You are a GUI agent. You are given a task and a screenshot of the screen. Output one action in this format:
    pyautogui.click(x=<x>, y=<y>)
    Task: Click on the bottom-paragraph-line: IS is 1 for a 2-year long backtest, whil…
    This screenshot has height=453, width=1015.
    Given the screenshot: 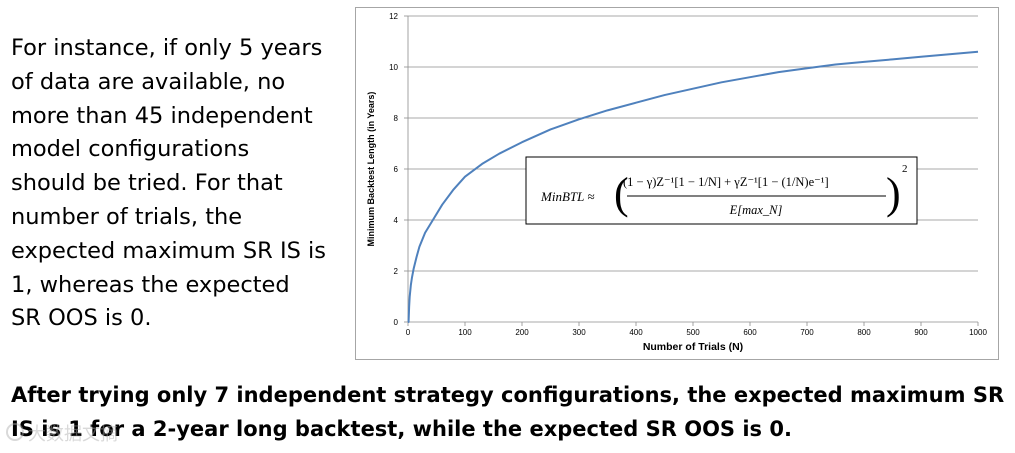 What is the action you would take?
    pyautogui.click(x=401, y=429)
    